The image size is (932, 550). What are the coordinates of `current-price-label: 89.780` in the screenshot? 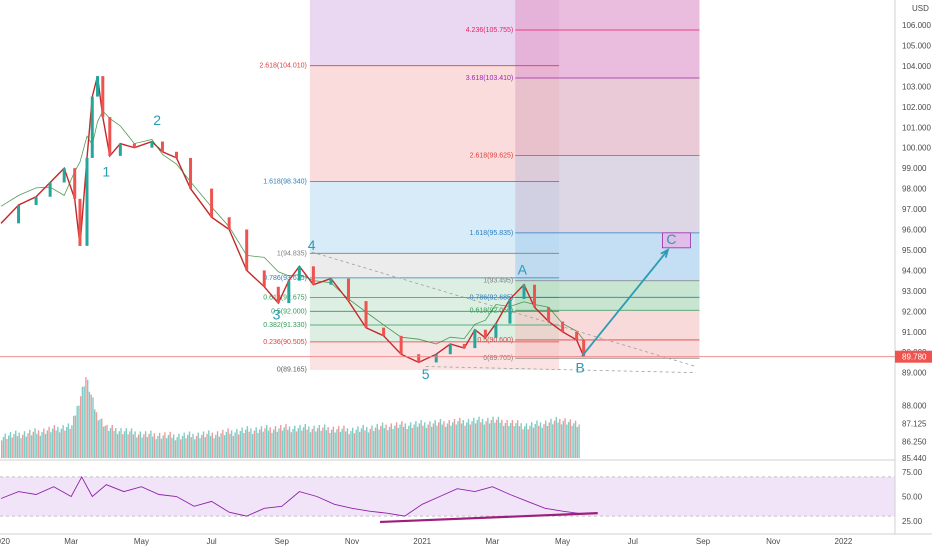 It's located at (914, 357).